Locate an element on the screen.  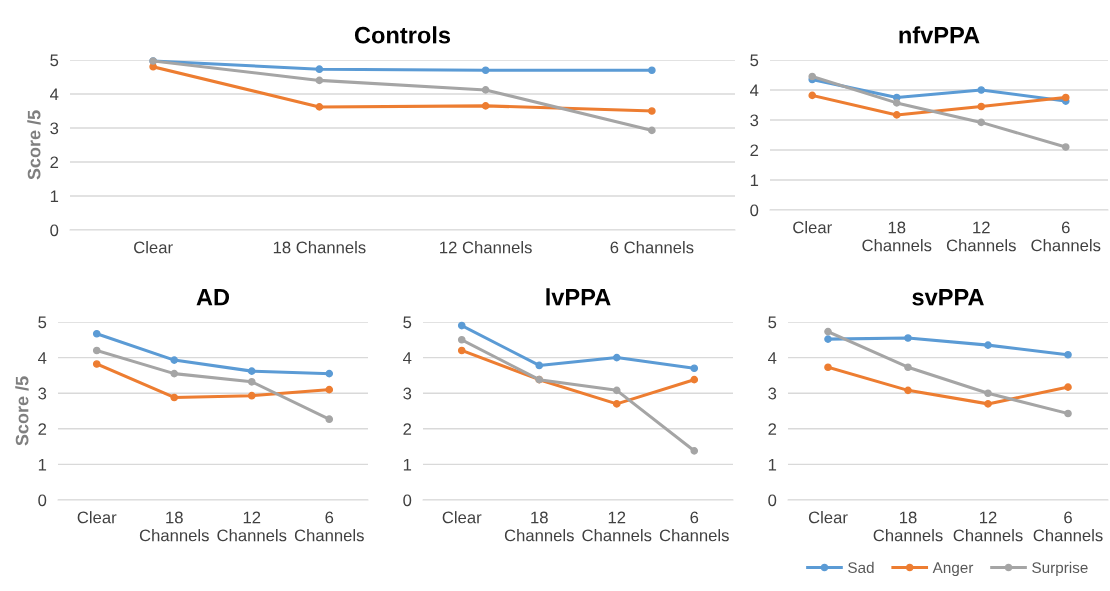
chart-title: lvPPA is located at coordinates (578, 297).